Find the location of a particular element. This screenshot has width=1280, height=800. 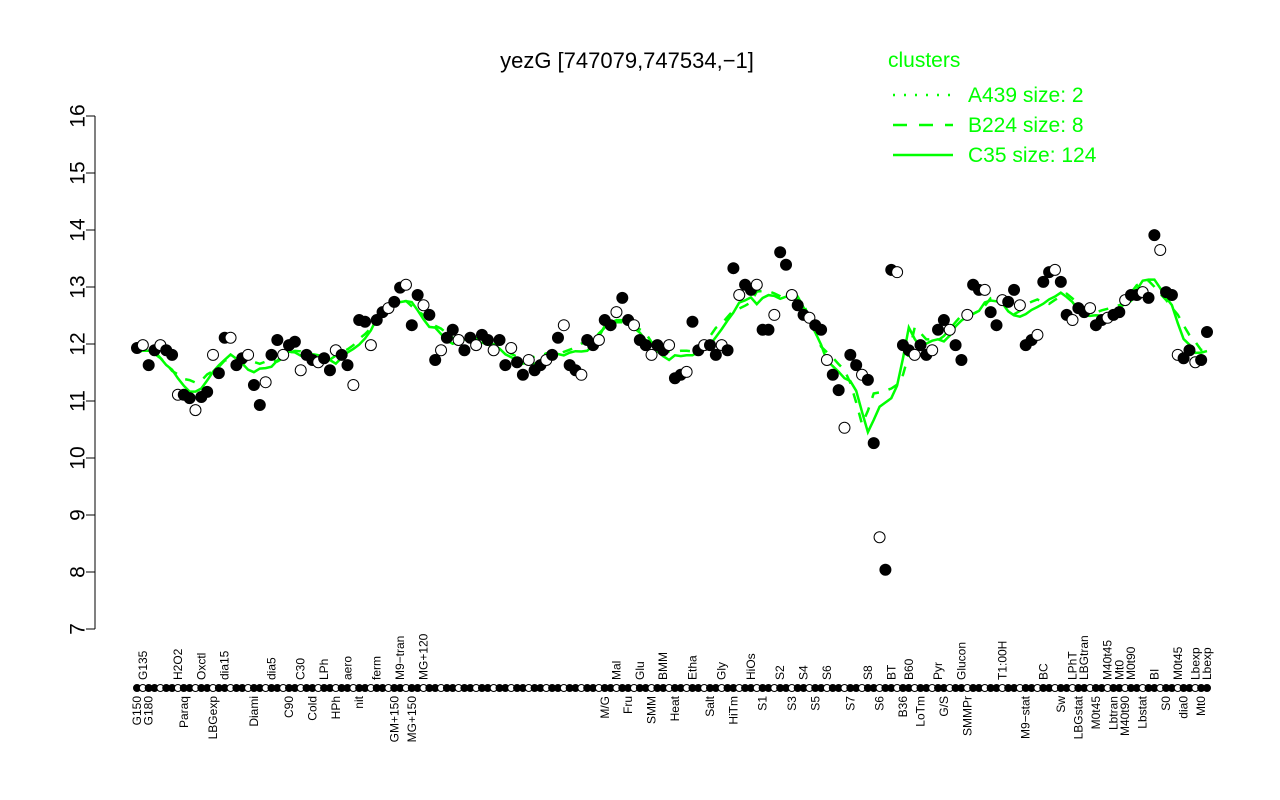

x-tick-label: dia5 is located at coordinates (271, 668).